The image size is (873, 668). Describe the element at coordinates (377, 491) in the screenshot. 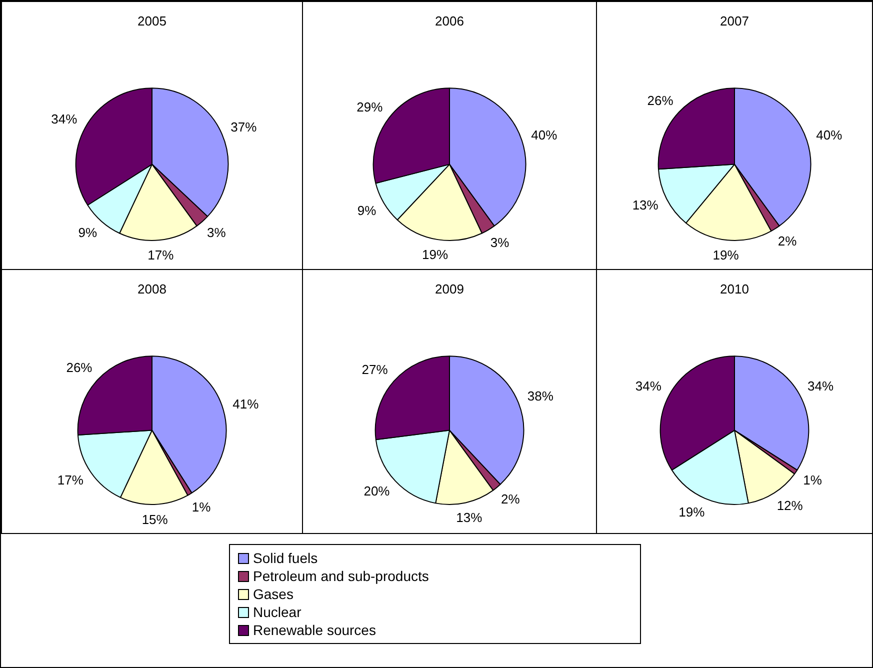

I see `data-label: 20%` at that location.